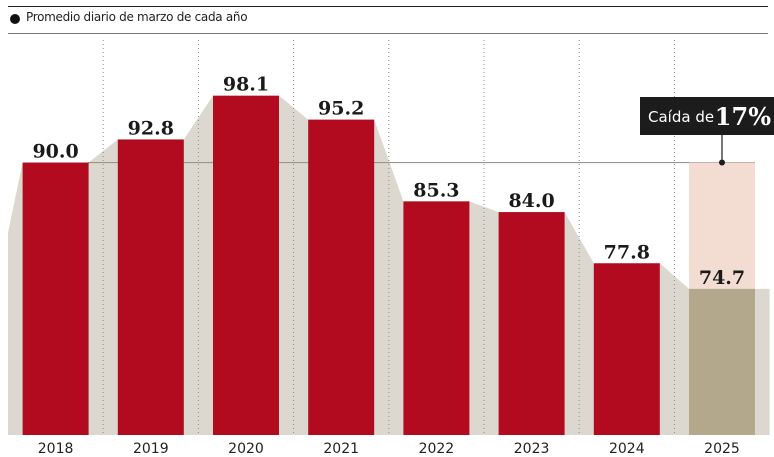 The width and height of the screenshot is (774, 457). What do you see at coordinates (151, 128) in the screenshot?
I see `value-label-2019: 92.8` at bounding box center [151, 128].